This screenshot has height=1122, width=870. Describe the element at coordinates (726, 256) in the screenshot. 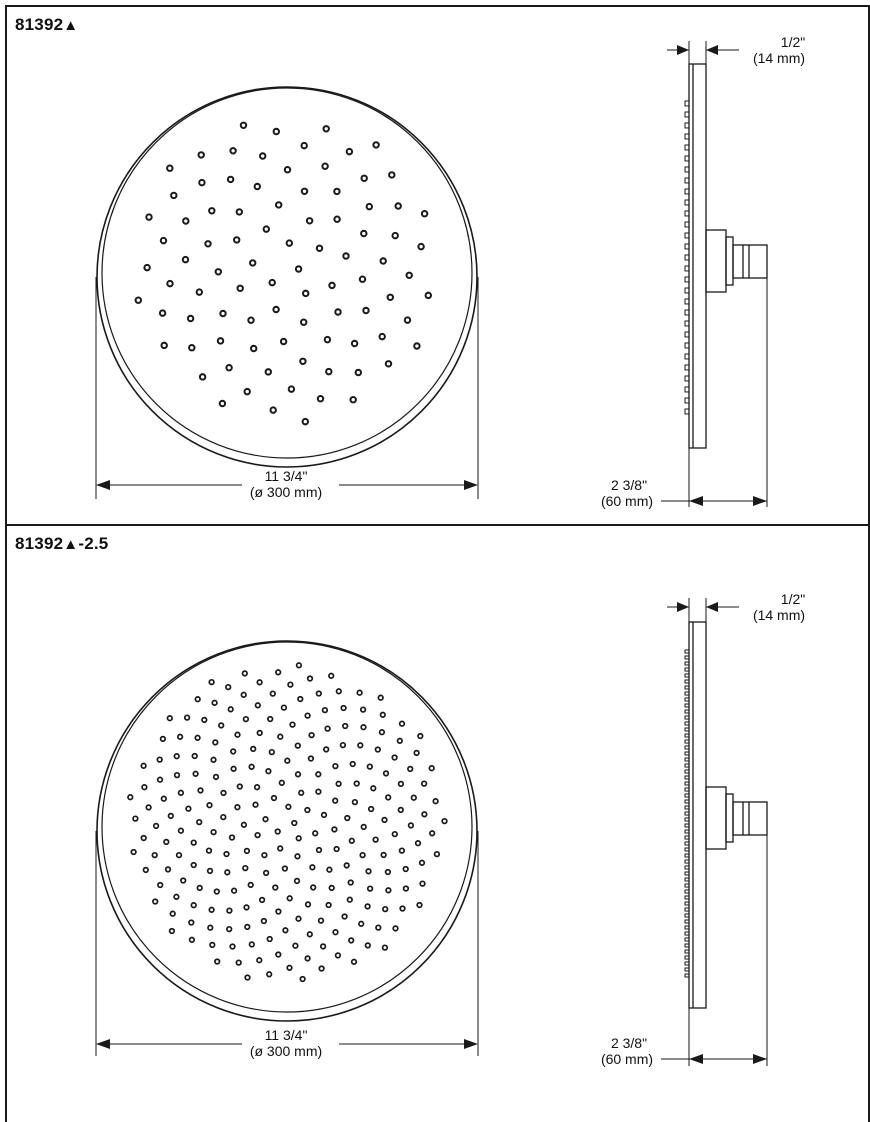

I see `showerhead-side-view` at that location.